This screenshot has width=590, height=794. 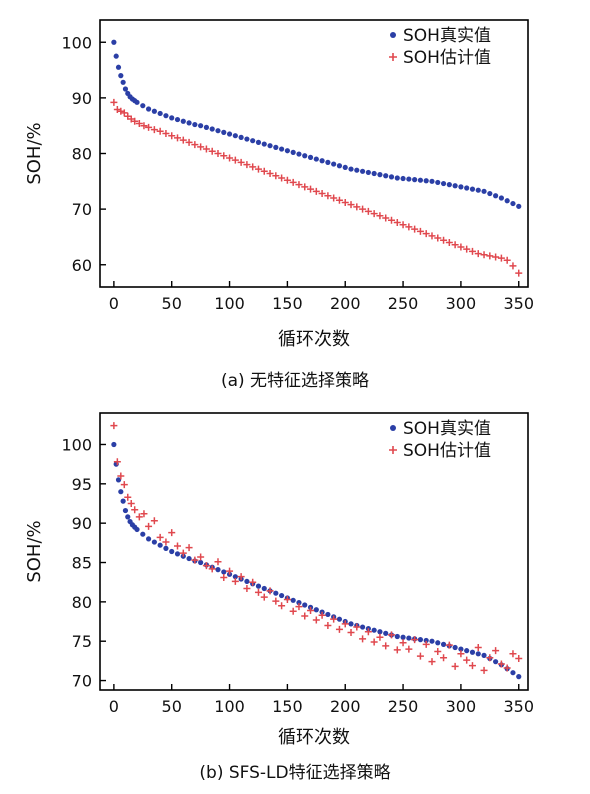 I want to click on legend-dot-icon, so click(x=393, y=428).